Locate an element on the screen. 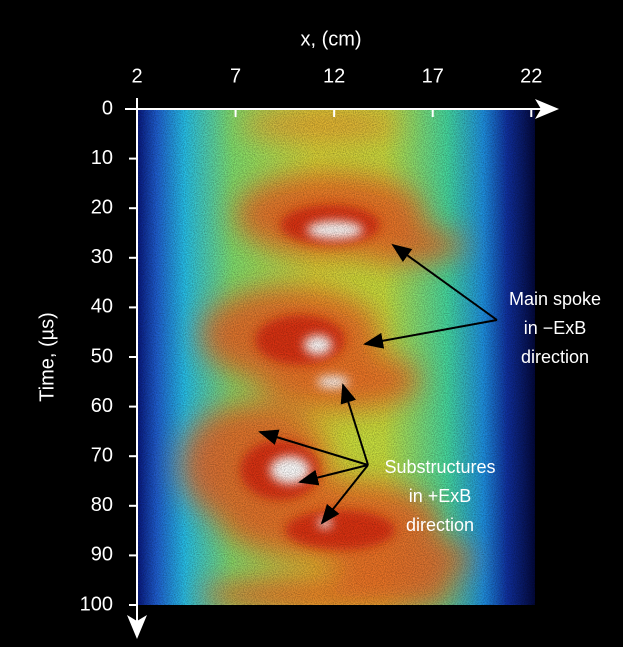 The width and height of the screenshot is (623, 647). y-tick-label: 50 is located at coordinates (102, 356).